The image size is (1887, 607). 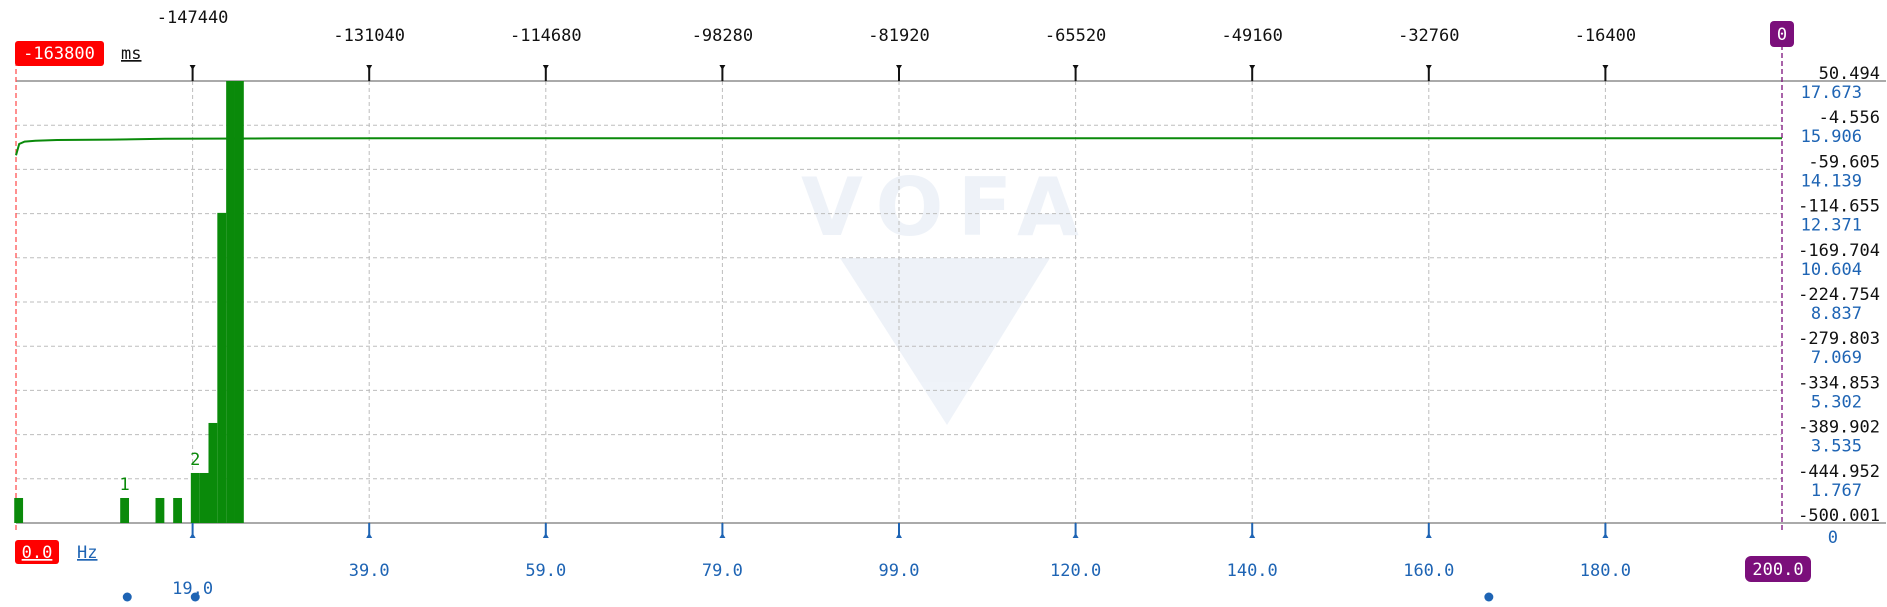 I want to click on right-axis-blue-label: 17.673, so click(x=1831, y=93).